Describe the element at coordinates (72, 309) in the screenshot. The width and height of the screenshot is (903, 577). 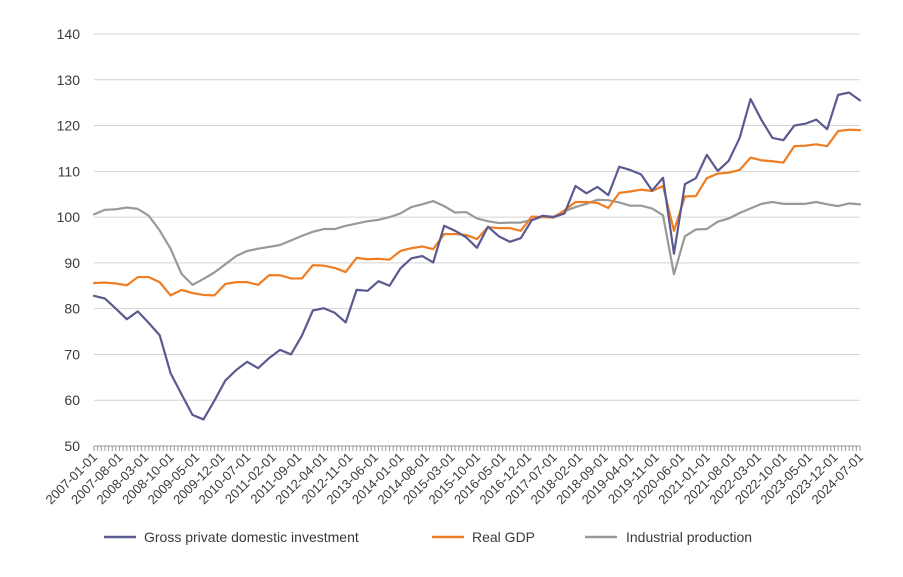
I see `y-tick-label: 80` at that location.